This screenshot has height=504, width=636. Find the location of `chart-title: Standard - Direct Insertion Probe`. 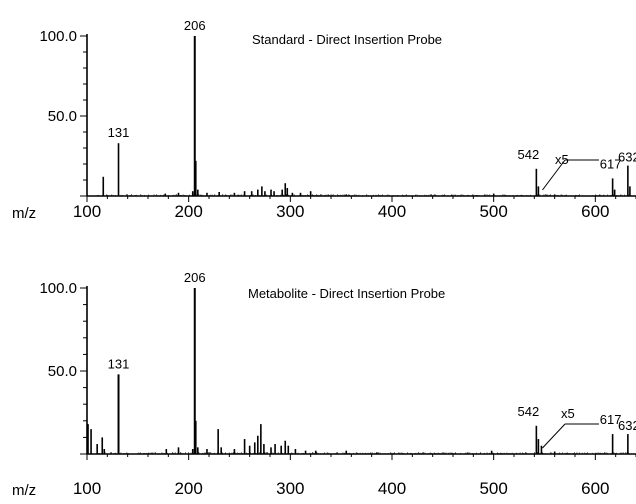

chart-title: Standard - Direct Insertion Probe is located at coordinates (347, 39).